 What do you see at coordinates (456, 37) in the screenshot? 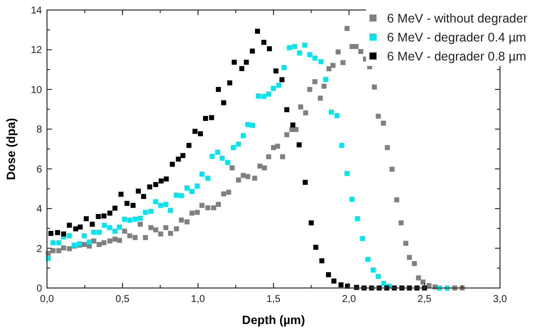
I see `legend-label: 6 MeV - degrader 0.4 µm` at bounding box center [456, 37].